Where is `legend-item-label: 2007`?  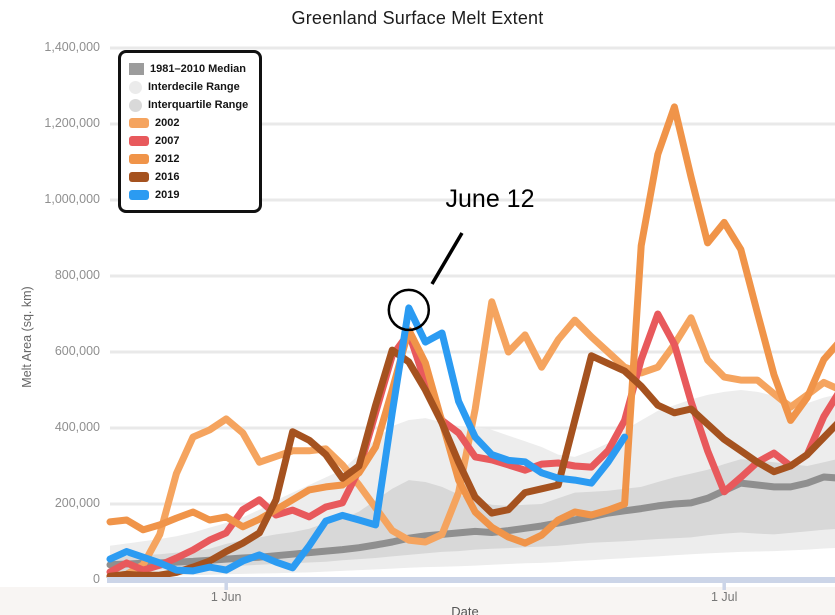 legend-item-label: 2007 is located at coordinates (167, 141).